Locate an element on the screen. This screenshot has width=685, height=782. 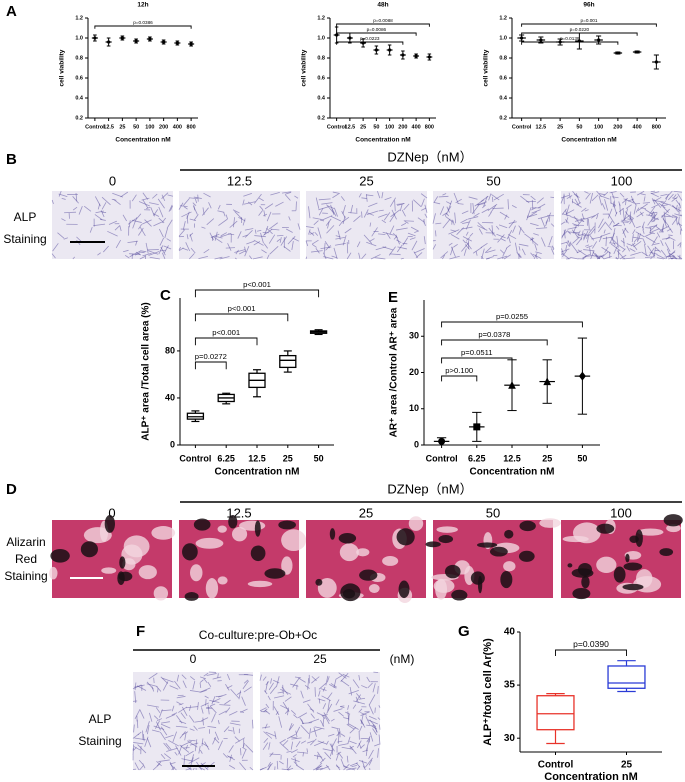
y-tick-label: 0.6 is located at coordinates (321, 78).